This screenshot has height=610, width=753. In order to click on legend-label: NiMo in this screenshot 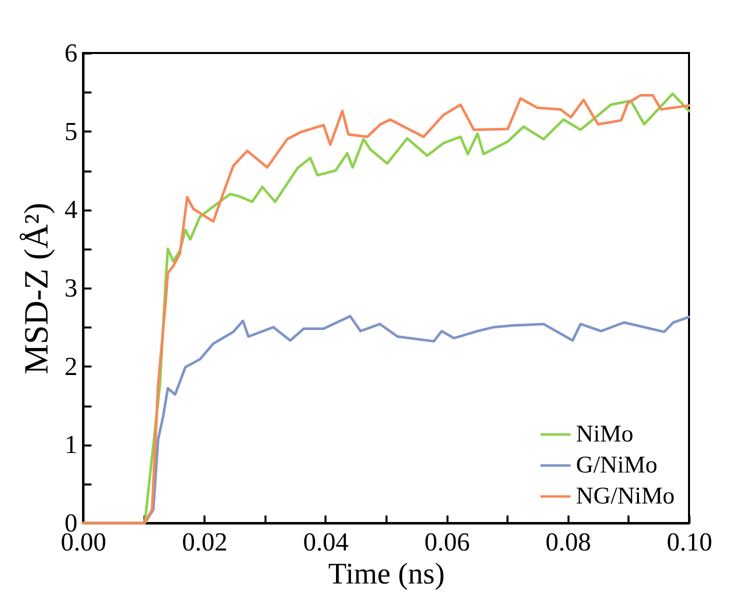, I will do `click(605, 435)`.